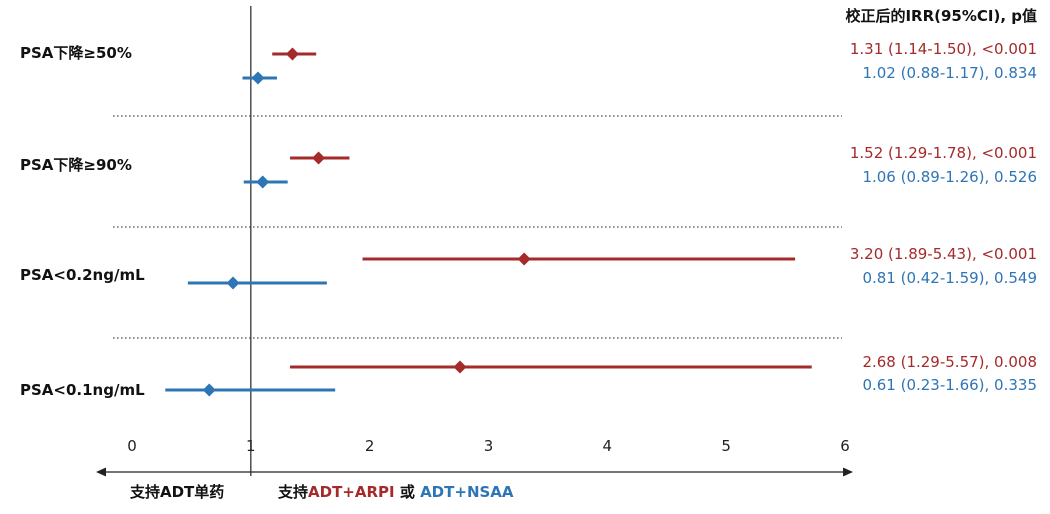  What do you see at coordinates (949, 177) in the screenshot?
I see `nsaa-value-2: 1.06 (0.89-1.26), 0.526` at bounding box center [949, 177].